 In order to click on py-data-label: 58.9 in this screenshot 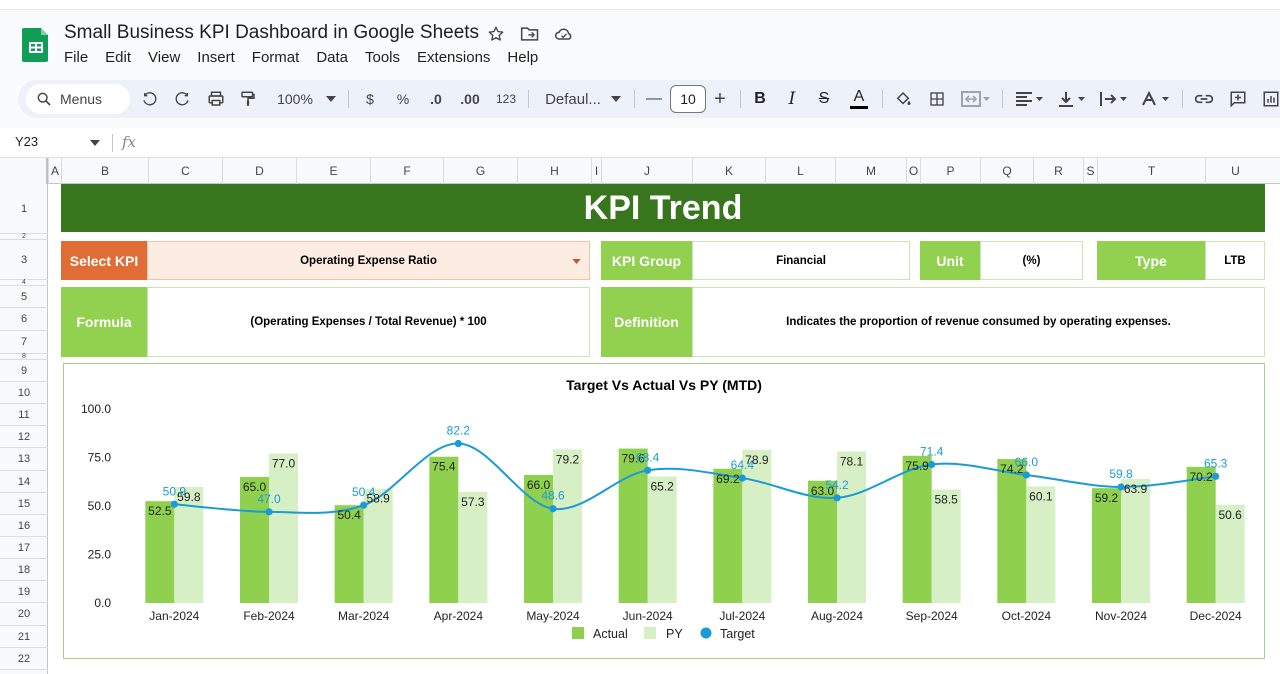, I will do `click(378, 499)`.